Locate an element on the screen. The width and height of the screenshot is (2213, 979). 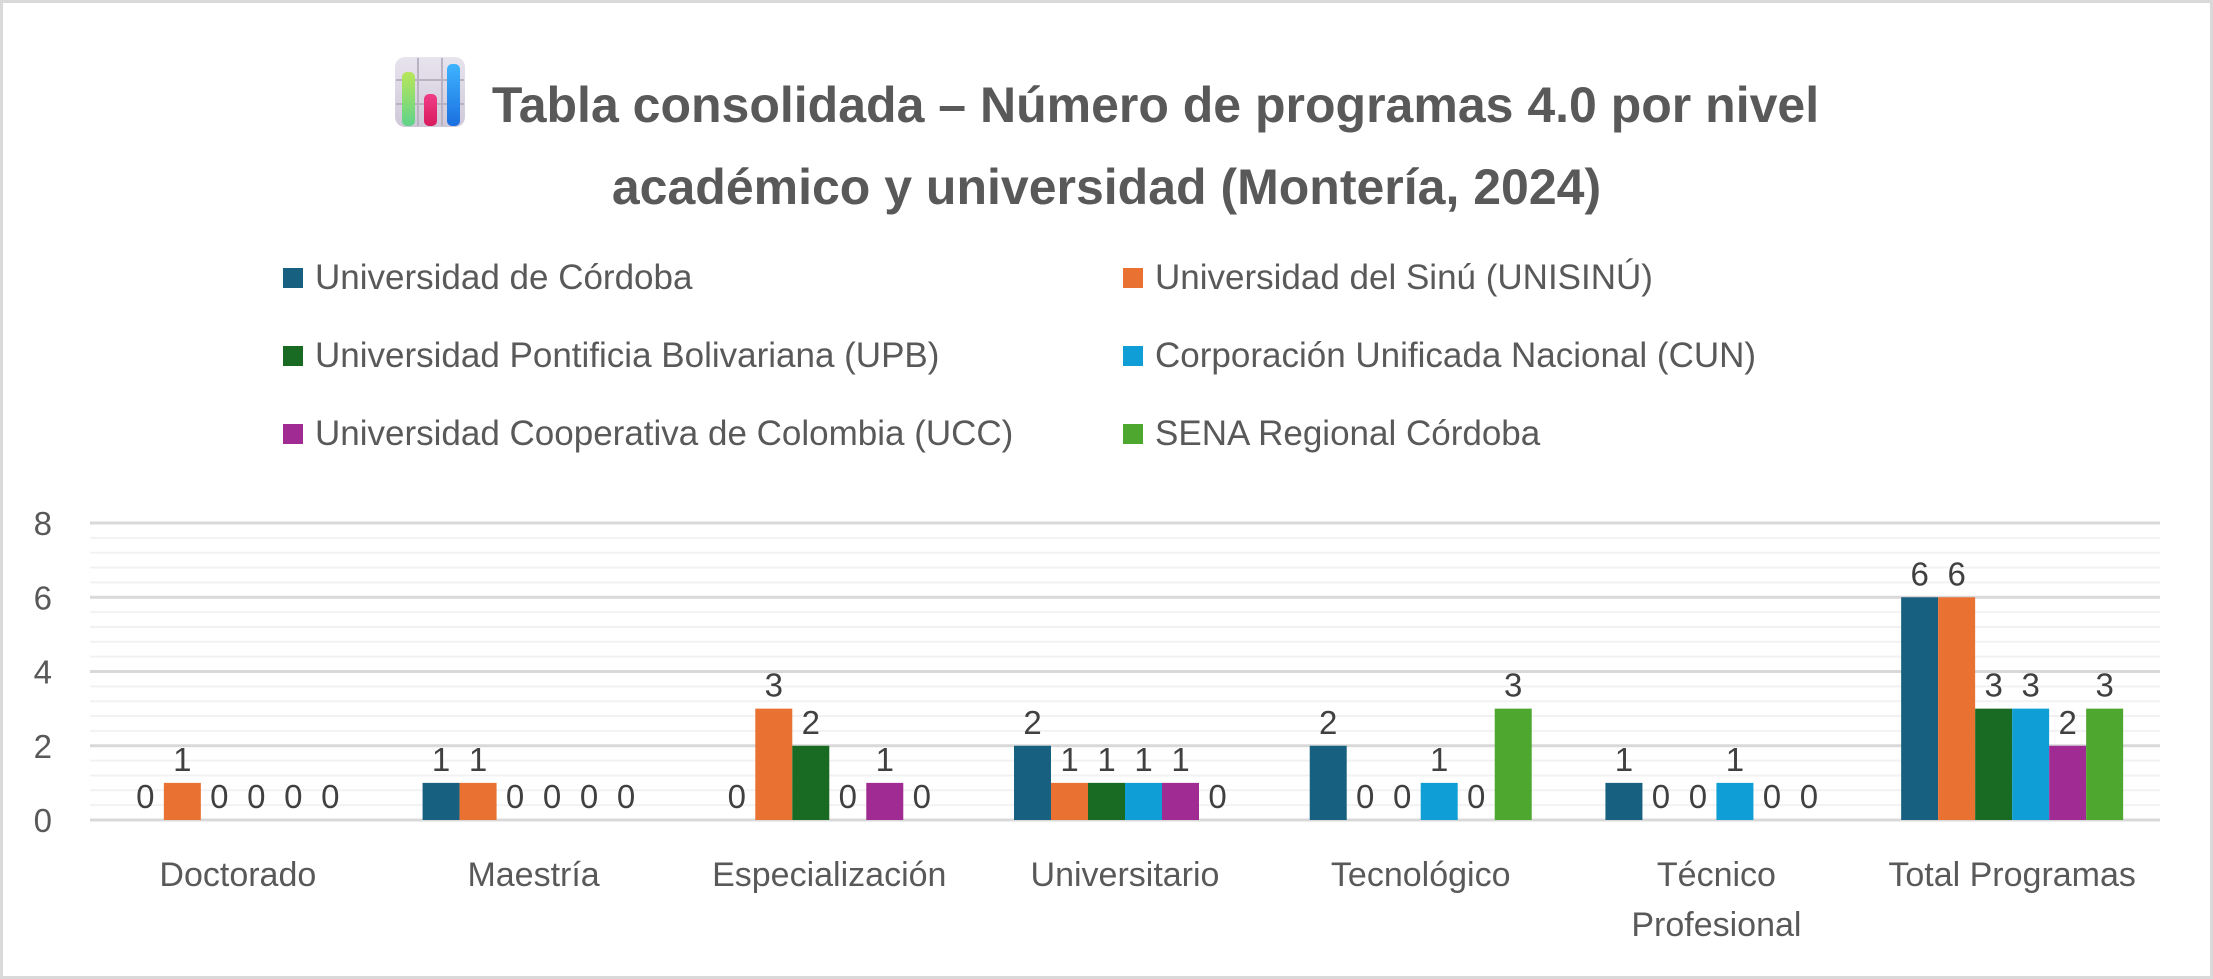
legend-label: Universidad de Córdoba is located at coordinates (504, 277).